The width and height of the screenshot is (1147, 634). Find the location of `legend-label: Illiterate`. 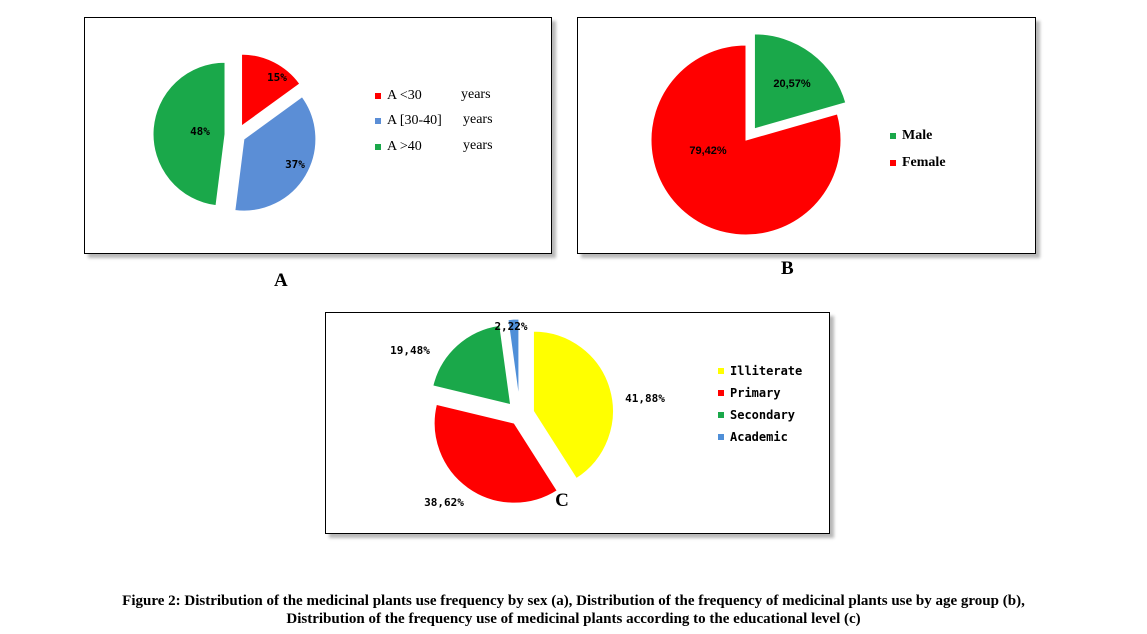

legend-label: Illiterate is located at coordinates (766, 371).